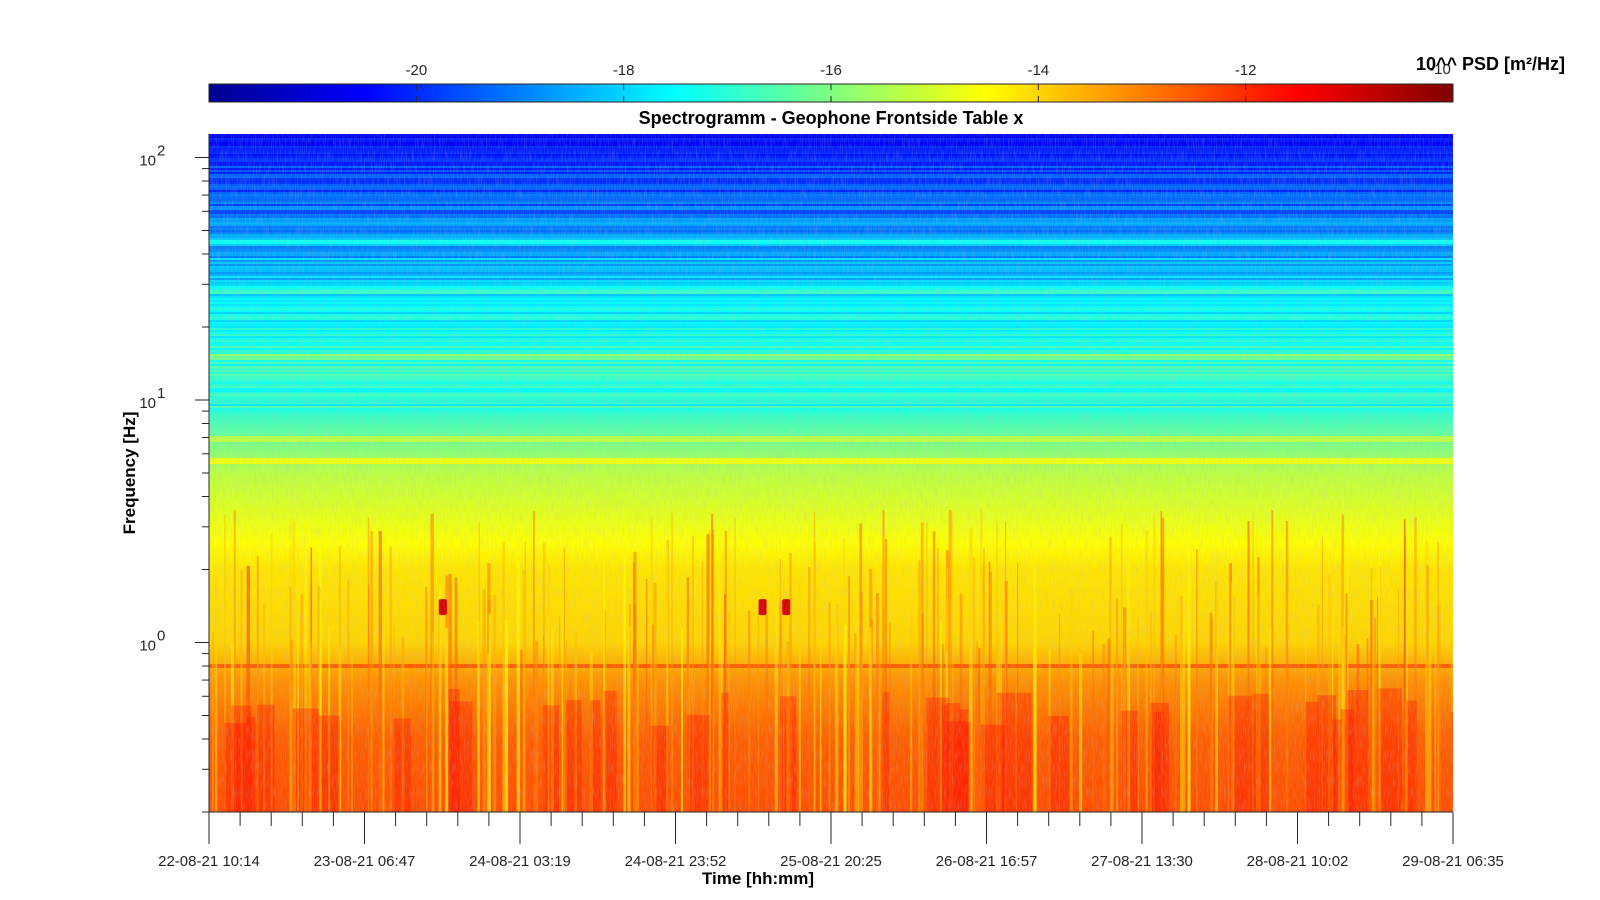  Describe the element at coordinates (365, 861) in the screenshot. I see `x-tick-label: 23-08-21 06:47` at that location.